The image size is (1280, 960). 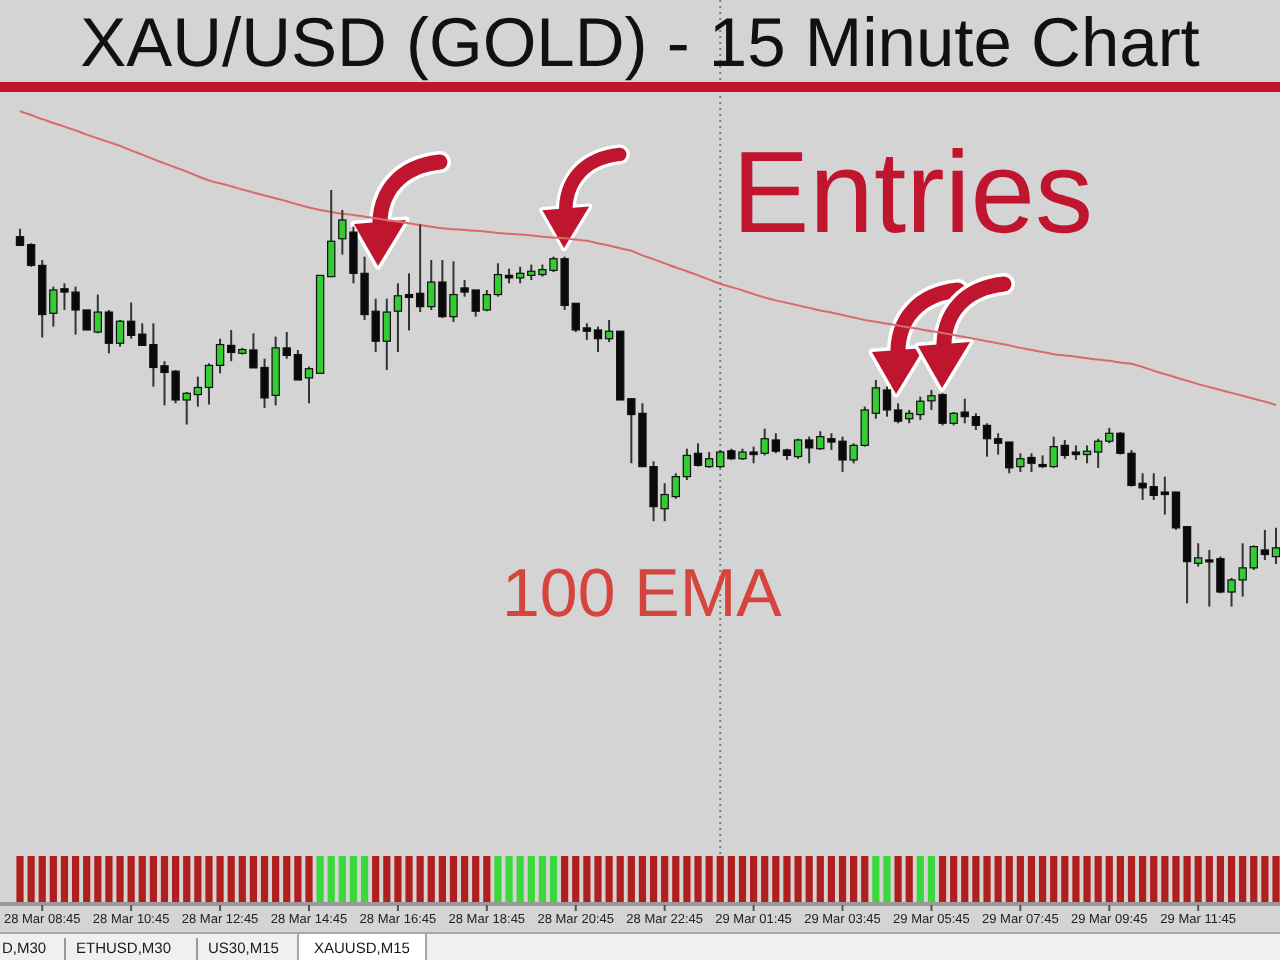 I want to click on annotation: 100 EMA, so click(x=642, y=594).